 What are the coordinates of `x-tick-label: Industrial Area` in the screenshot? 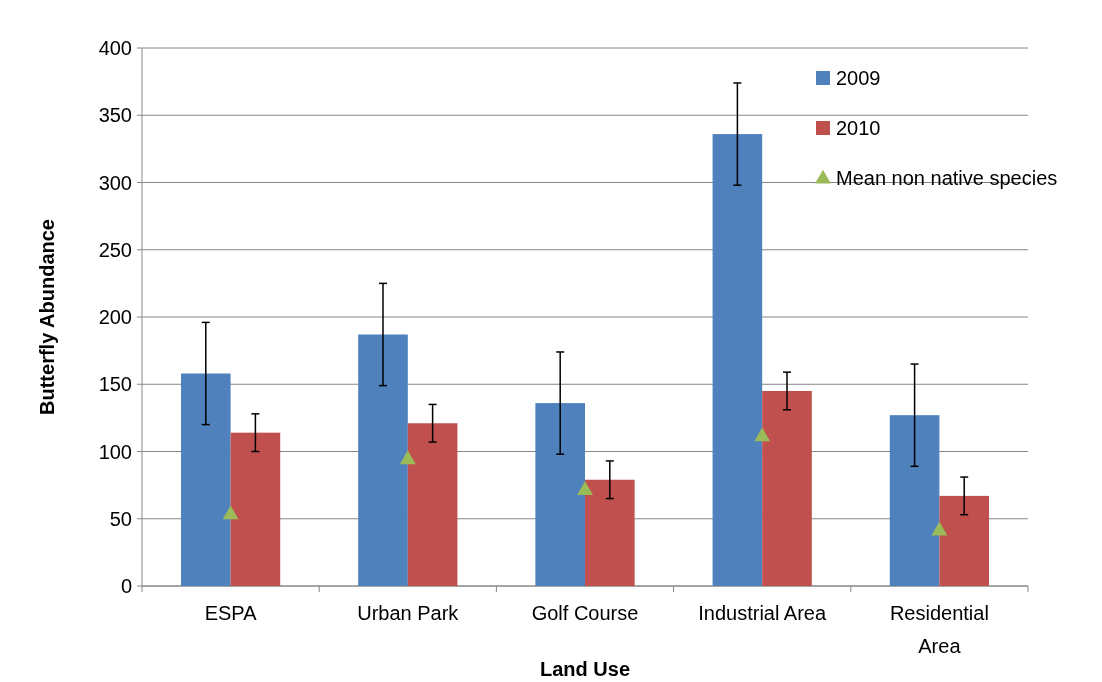 It's located at (762, 613).